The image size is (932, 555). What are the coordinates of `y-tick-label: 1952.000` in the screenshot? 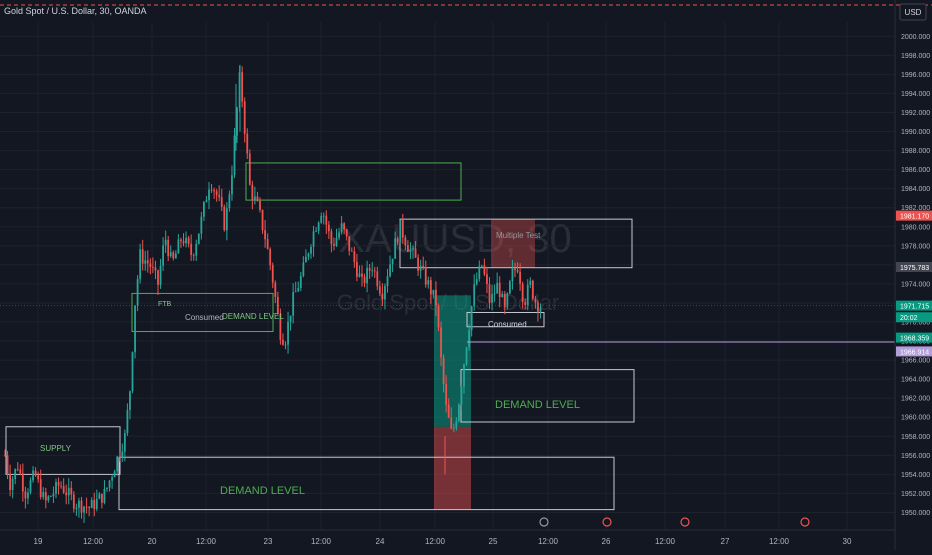 It's located at (915, 494).